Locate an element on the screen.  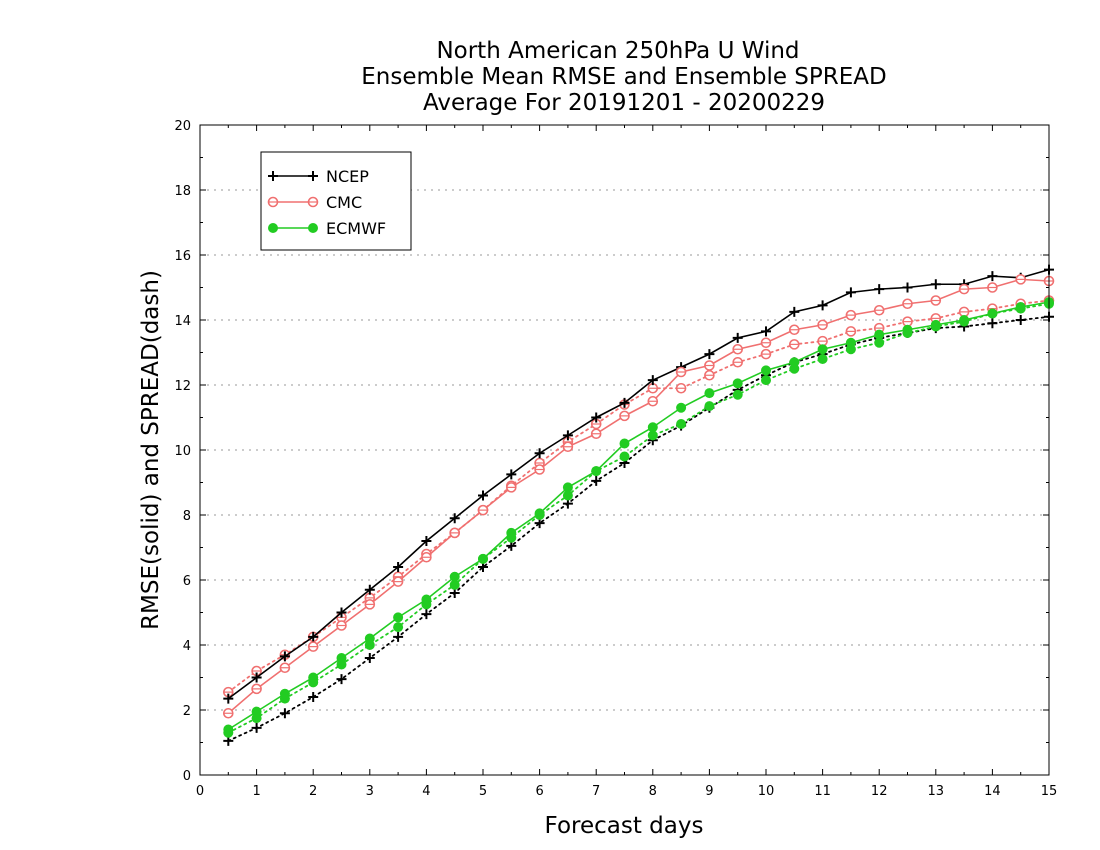
x-tick-label: 9 is located at coordinates (709, 791).